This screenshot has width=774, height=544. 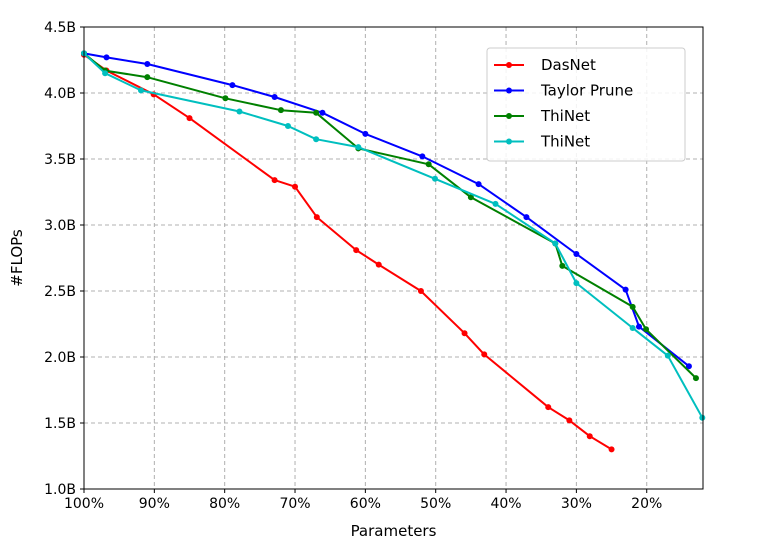 What do you see at coordinates (84, 504) in the screenshot?
I see `x-tick-label: 100%` at bounding box center [84, 504].